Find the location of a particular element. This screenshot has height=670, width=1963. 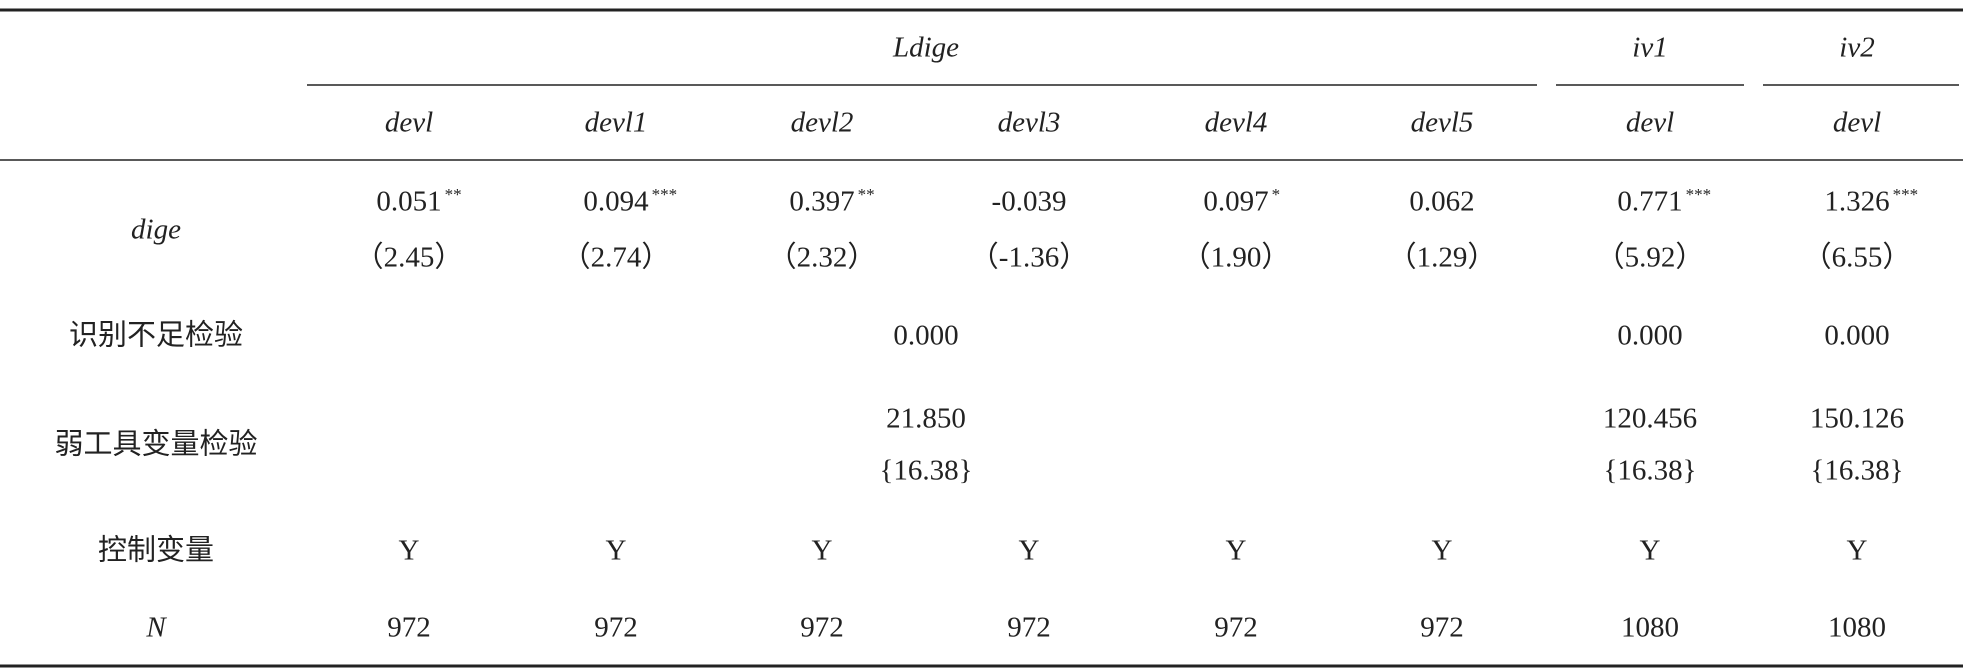

coefficient: 0.062 is located at coordinates (1441, 202).